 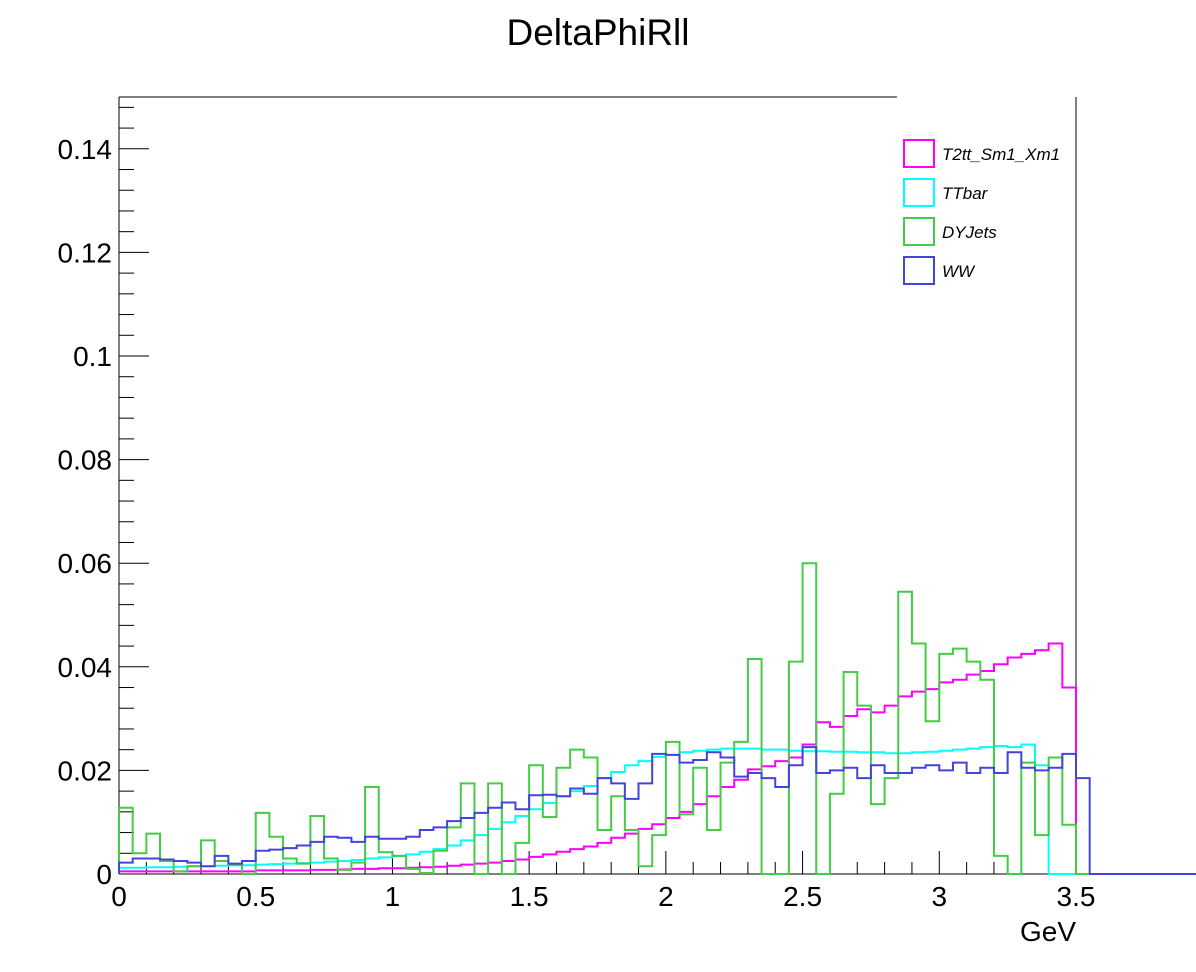 I want to click on x-tick-label: 3, so click(x=939, y=896).